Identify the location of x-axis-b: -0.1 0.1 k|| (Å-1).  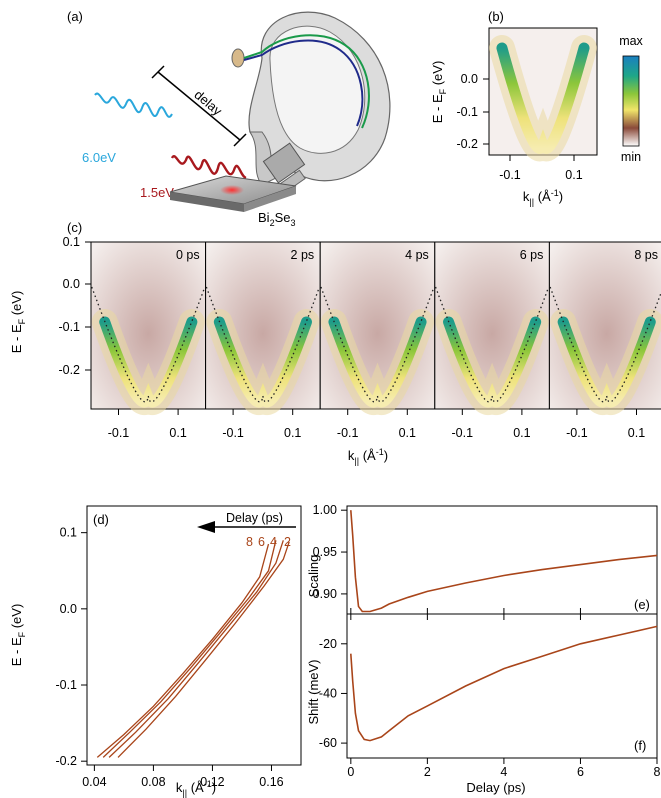
(541, 181).